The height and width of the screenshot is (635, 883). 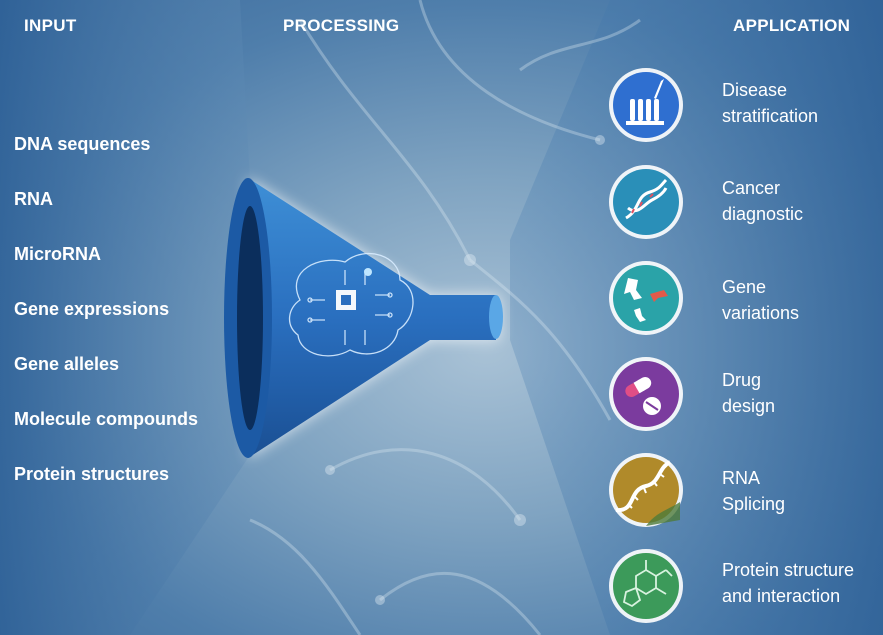 What do you see at coordinates (82, 144) in the screenshot?
I see `input-item-dna-sequences: DNA sequences` at bounding box center [82, 144].